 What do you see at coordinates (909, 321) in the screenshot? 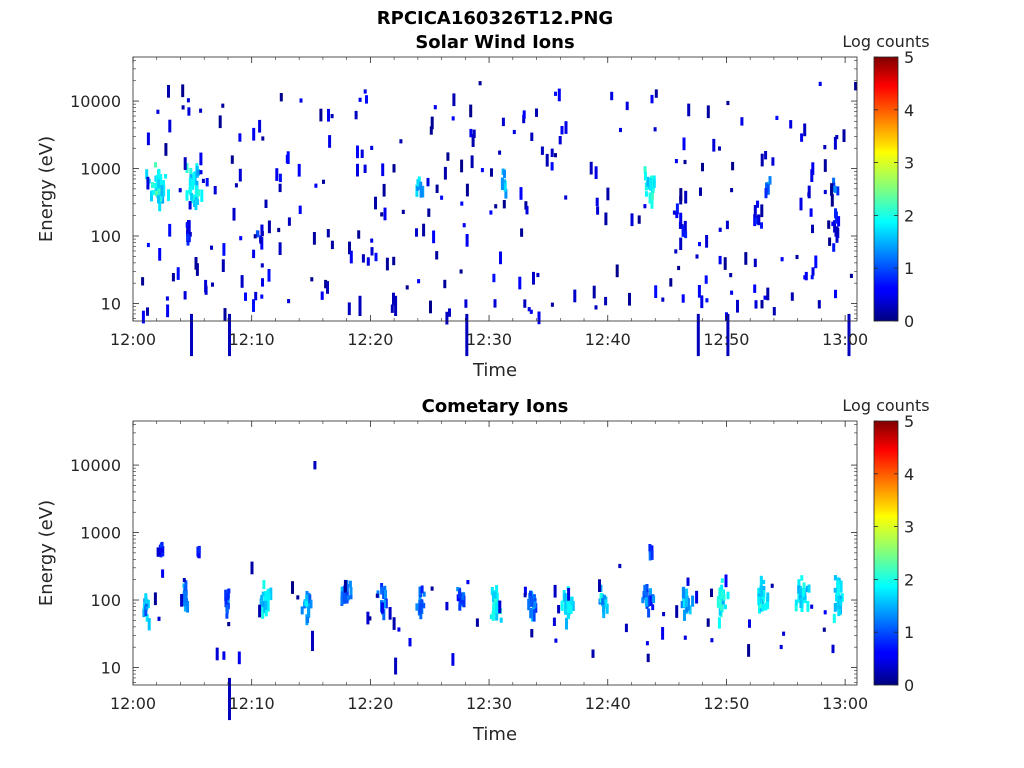
I see `colorbar-tick-label: 0` at bounding box center [909, 321].